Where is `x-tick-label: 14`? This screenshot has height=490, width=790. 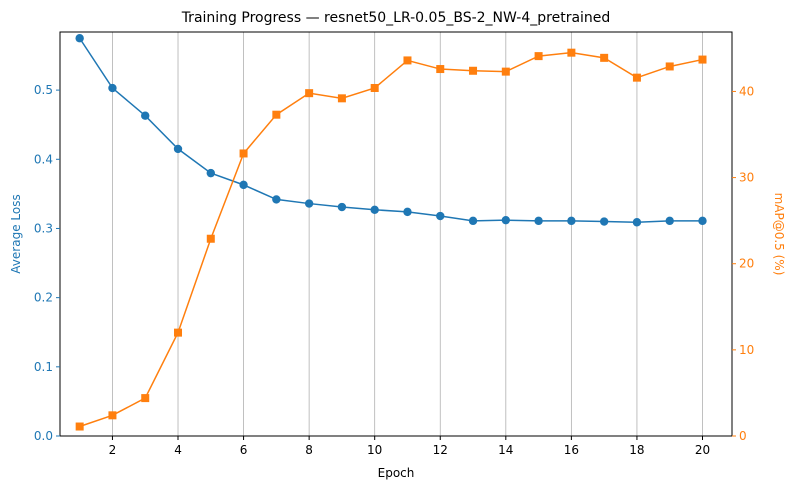 x-tick-label: 14 is located at coordinates (505, 450).